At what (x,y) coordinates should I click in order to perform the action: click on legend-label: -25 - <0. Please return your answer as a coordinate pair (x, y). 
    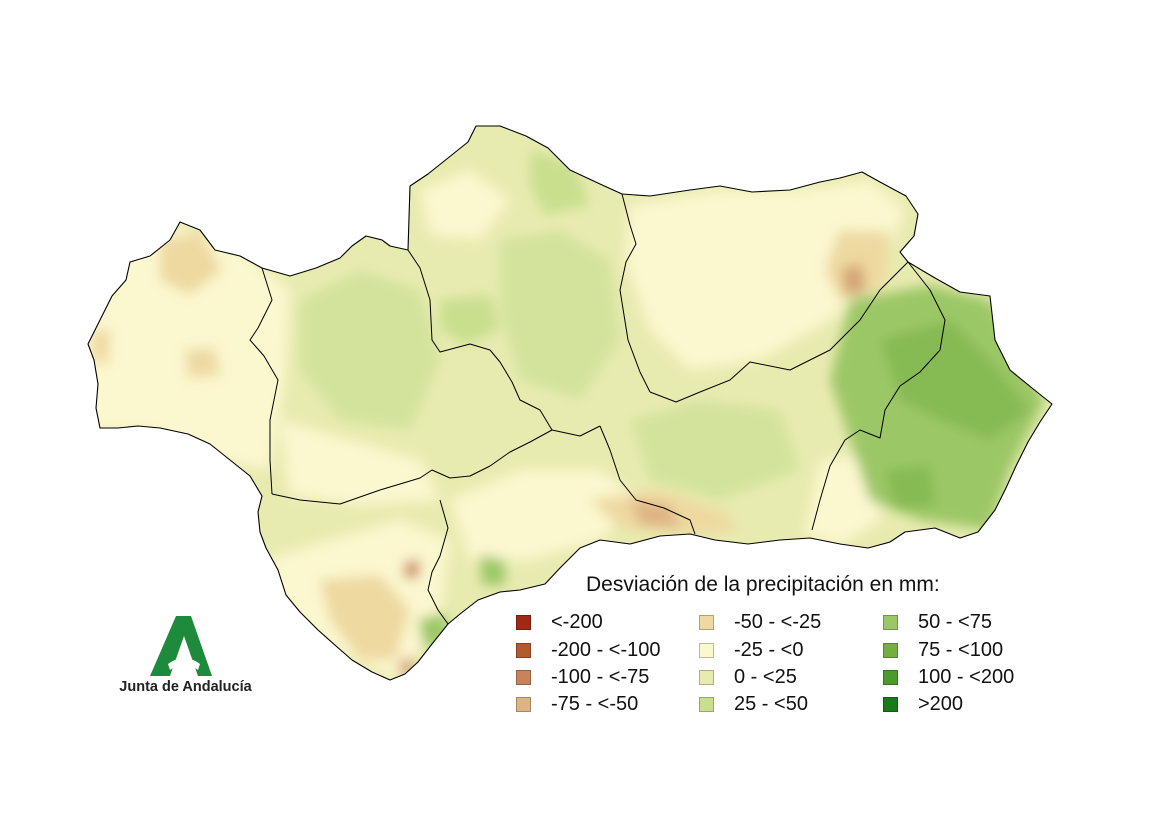
    Looking at the image, I should click on (769, 649).